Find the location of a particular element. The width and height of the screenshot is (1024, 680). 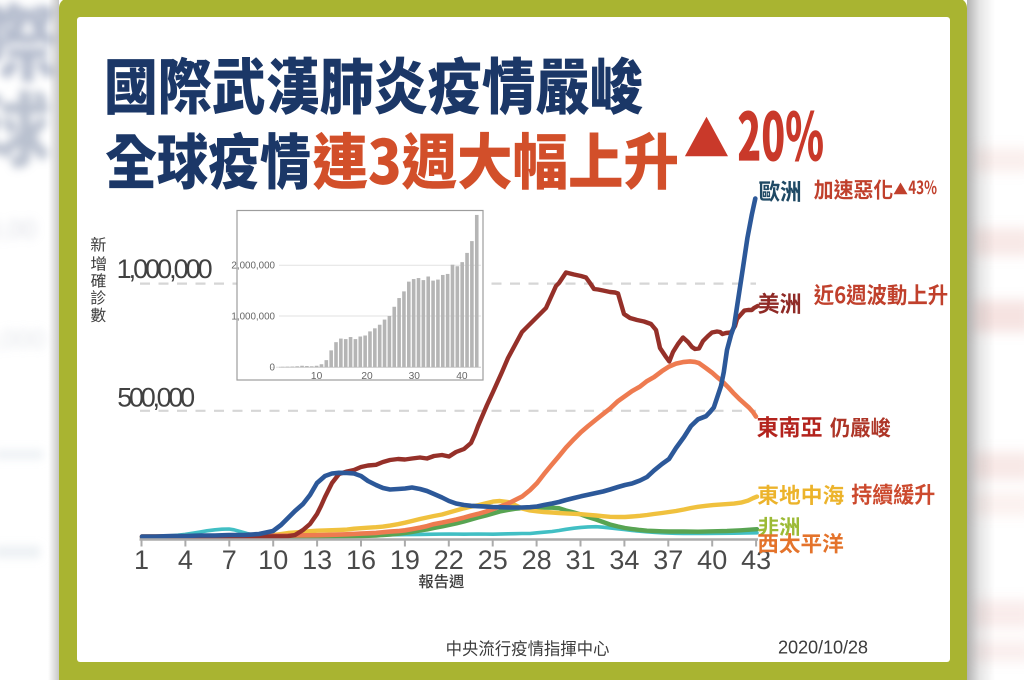

svg-text: 0,000 is located at coordinates (22, 339).